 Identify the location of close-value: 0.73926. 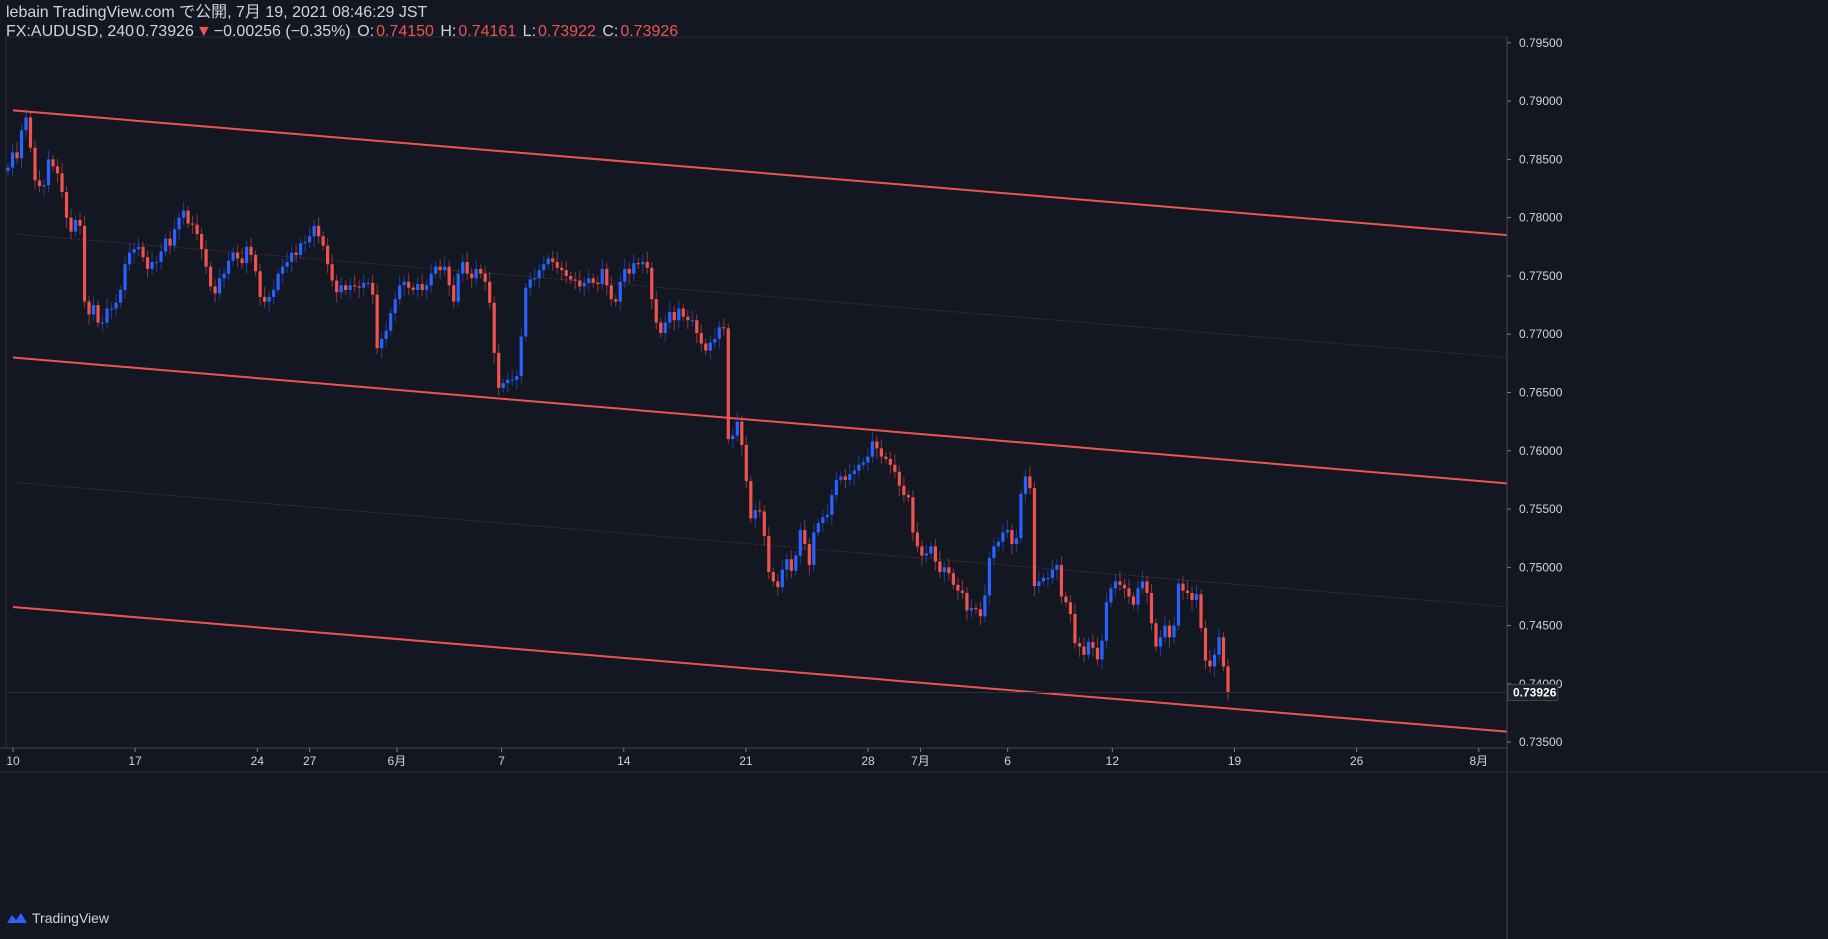
(649, 31).